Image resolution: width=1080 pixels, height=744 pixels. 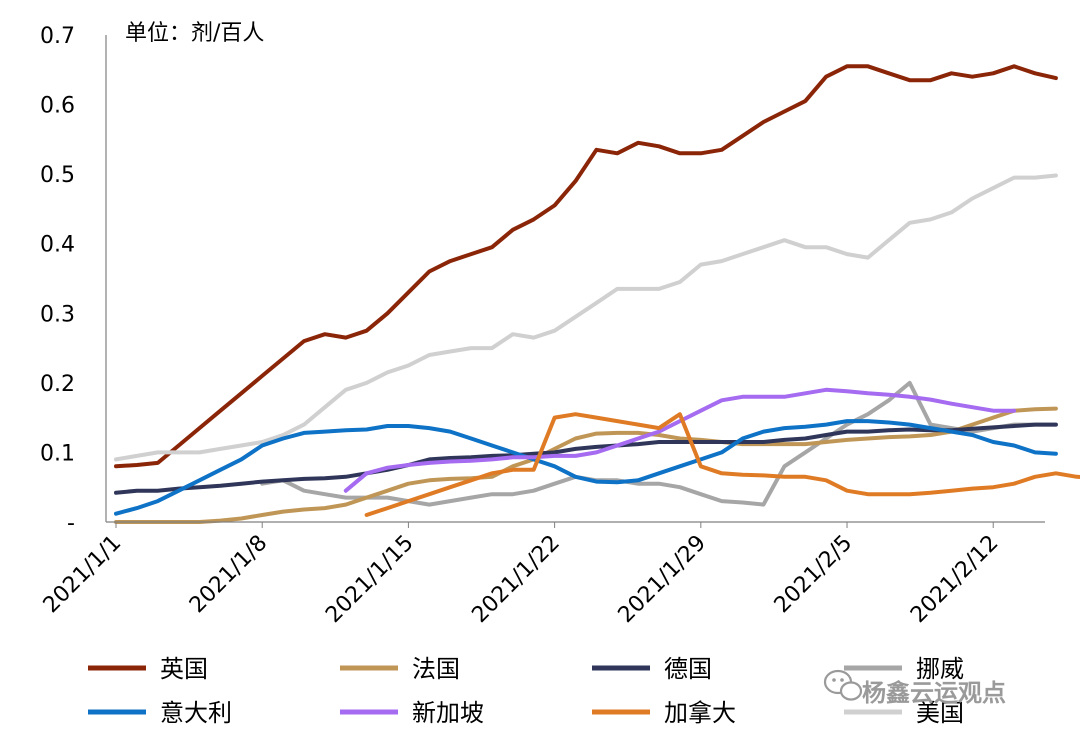 I want to click on legend-item: 意大利, so click(x=160, y=713).